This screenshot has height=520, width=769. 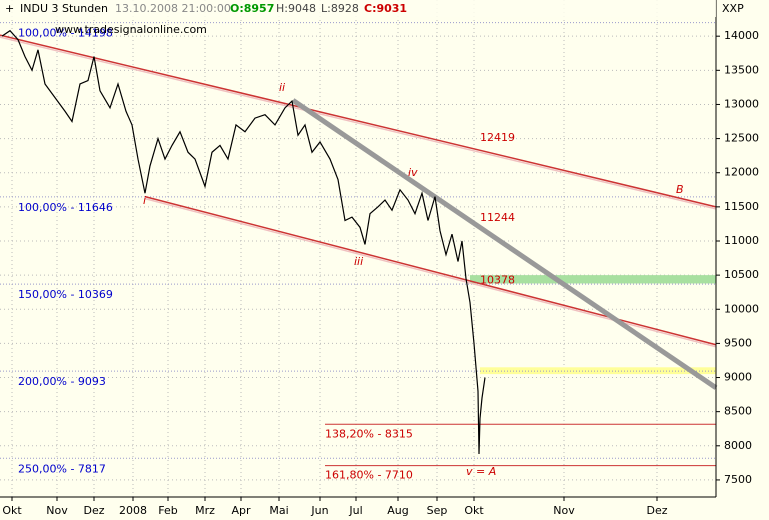 What do you see at coordinates (738, 445) in the screenshot?
I see `y-tick-label: 8000` at bounding box center [738, 445].